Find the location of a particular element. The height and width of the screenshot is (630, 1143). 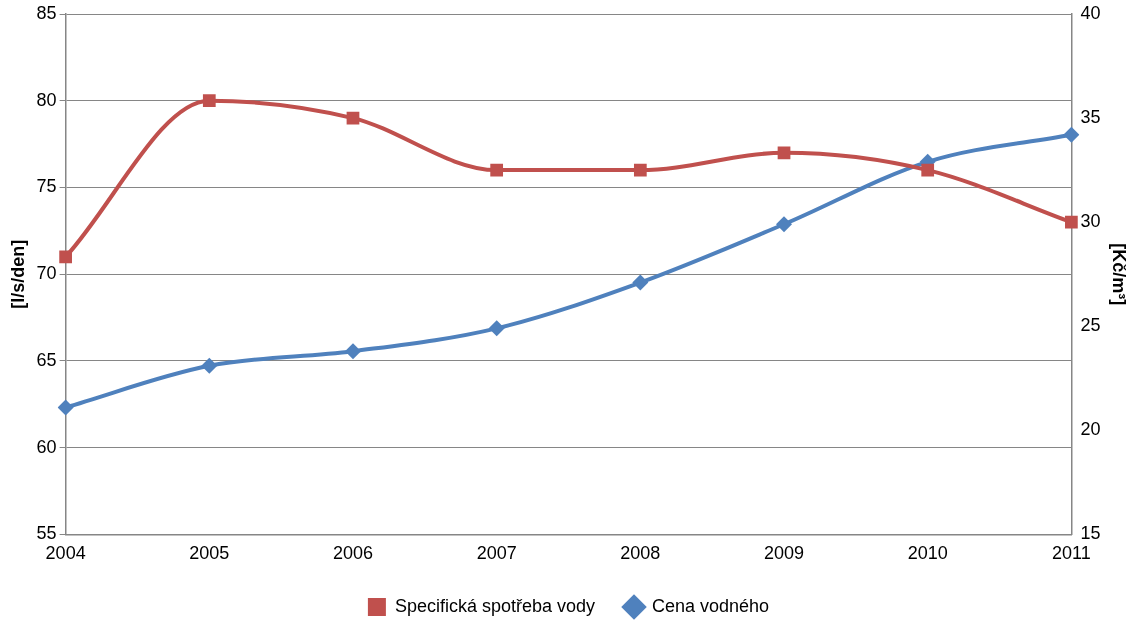

x-tick-label: 2011 is located at coordinates (1071, 553).